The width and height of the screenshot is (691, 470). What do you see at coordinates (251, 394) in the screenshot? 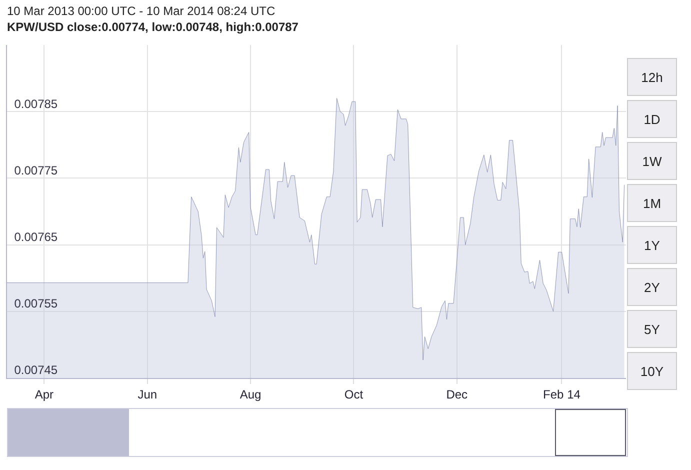
I see `x-tick-label: Aug` at bounding box center [251, 394].